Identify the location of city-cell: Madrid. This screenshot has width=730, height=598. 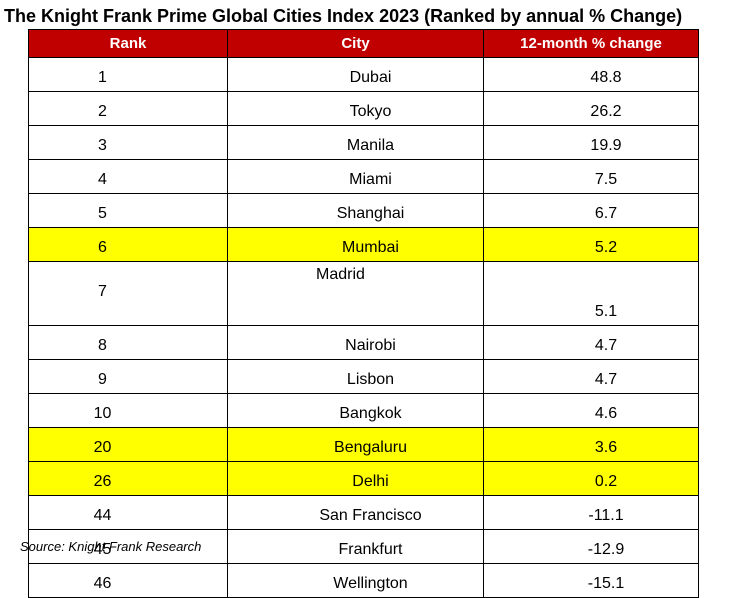
(355, 293).